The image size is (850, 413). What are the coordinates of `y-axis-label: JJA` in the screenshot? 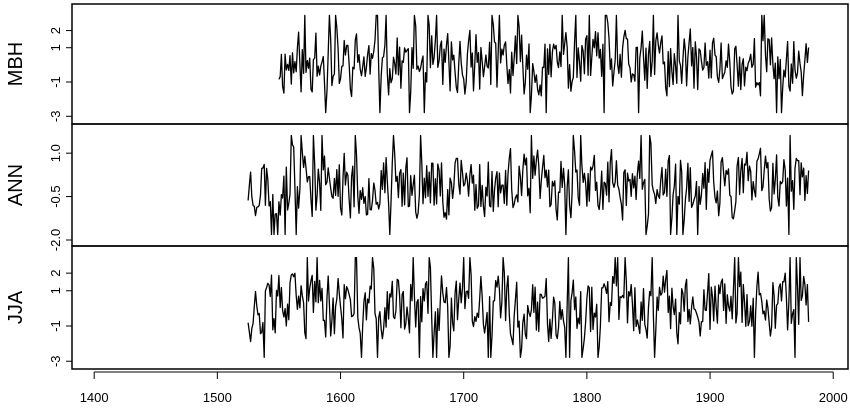 It's located at (16, 307).